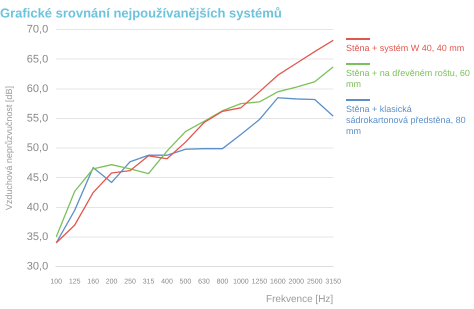 This screenshot has height=309, width=474. What do you see at coordinates (408, 79) in the screenshot?
I see `legend-label: Stěna + na dřevěném roštu, 60 mm` at bounding box center [408, 79].